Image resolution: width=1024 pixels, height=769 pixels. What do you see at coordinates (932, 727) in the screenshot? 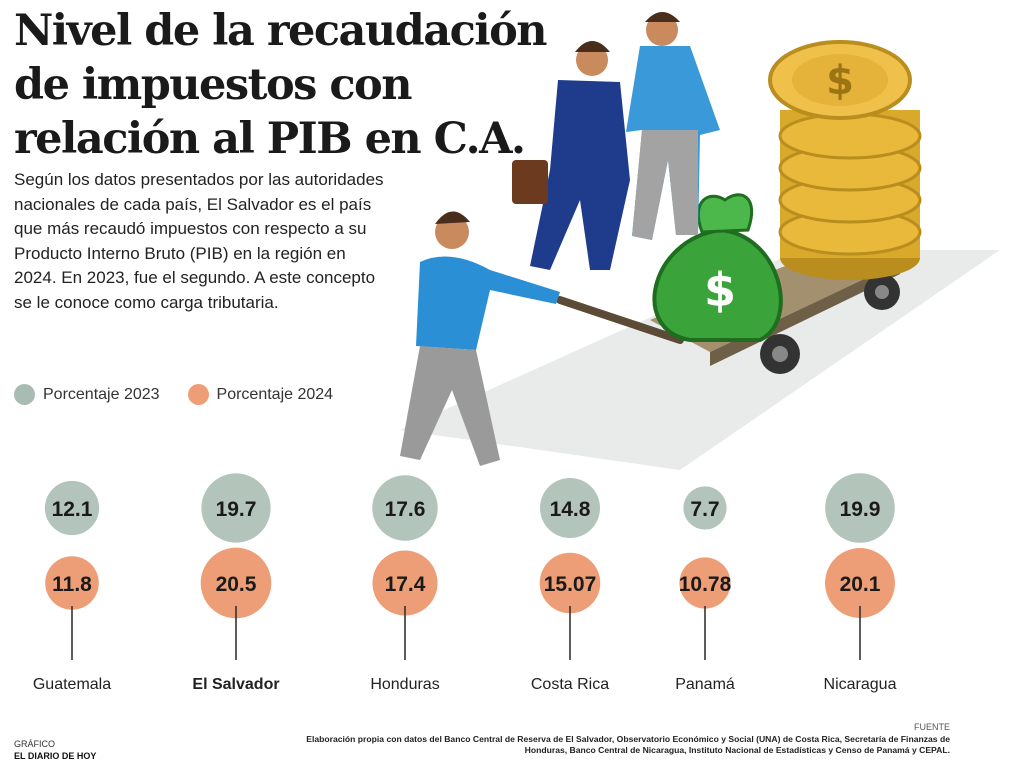
I see `source-label: FUENTE` at bounding box center [932, 727].